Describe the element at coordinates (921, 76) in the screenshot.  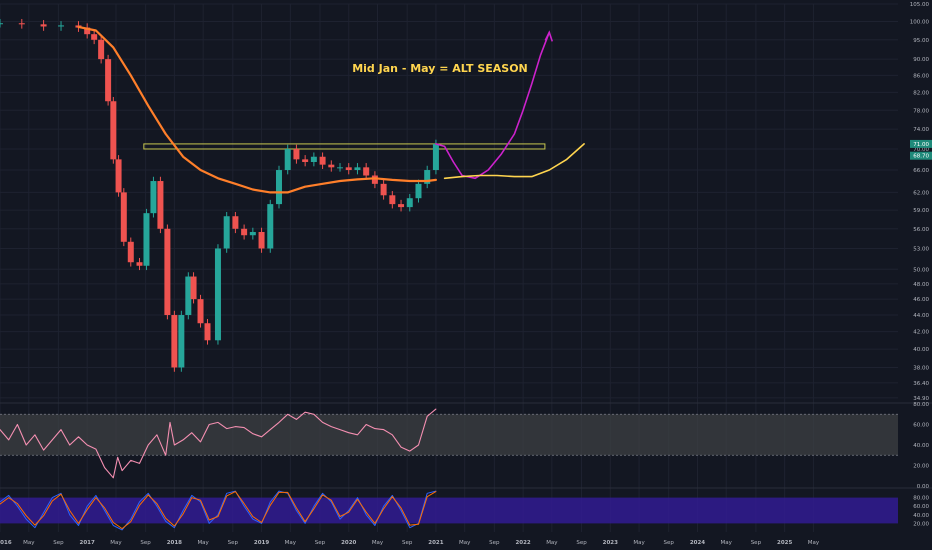
I see `price-tick-label: 86.00` at that location.